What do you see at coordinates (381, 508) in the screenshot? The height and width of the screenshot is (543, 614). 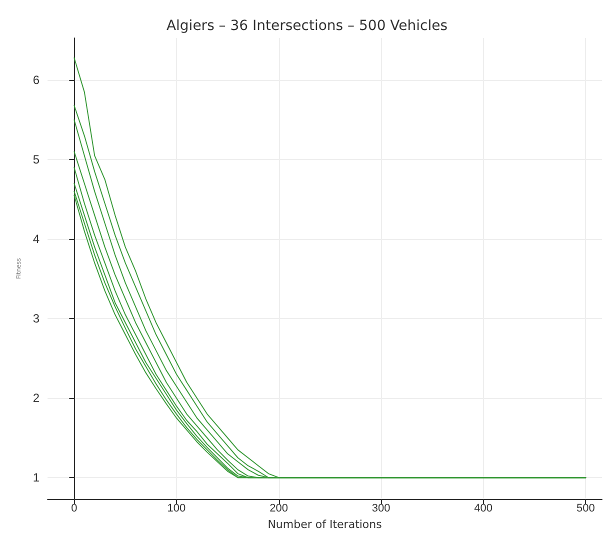 I see `x-tick-label: 300` at bounding box center [381, 508].